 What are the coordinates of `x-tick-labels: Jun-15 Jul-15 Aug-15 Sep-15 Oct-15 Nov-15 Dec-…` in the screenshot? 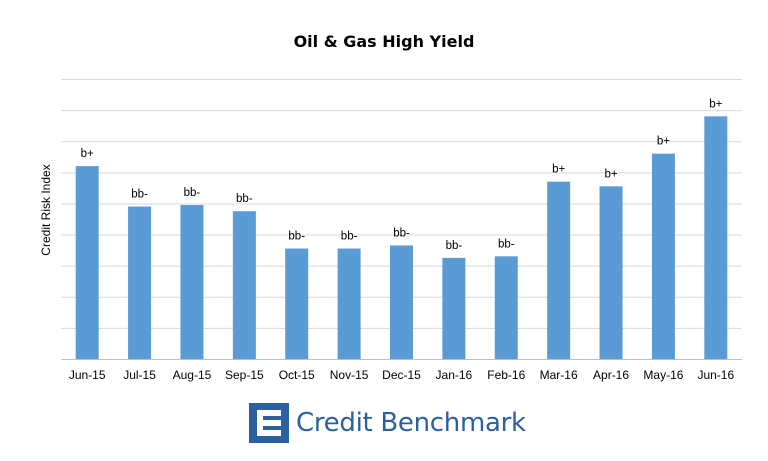 It's located at (402, 375).